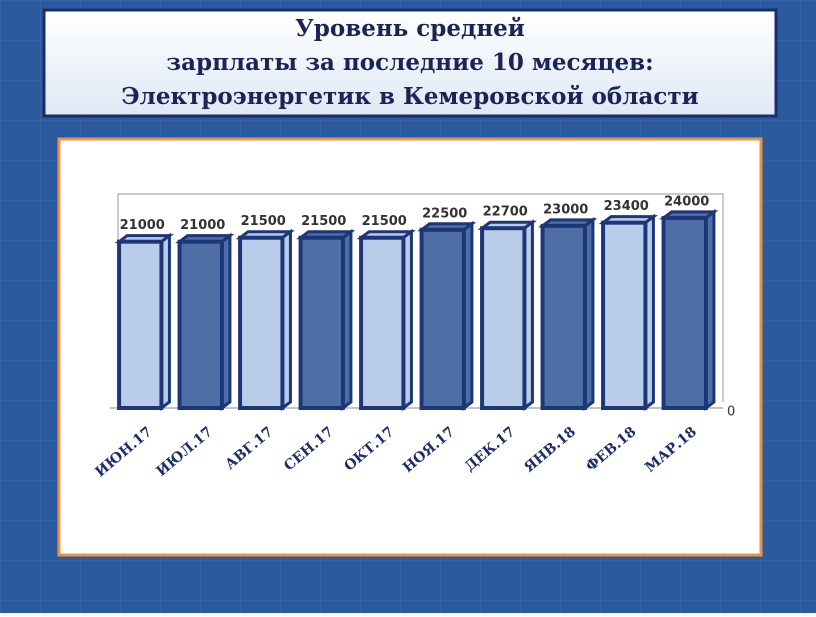  Describe the element at coordinates (731, 412) in the screenshot. I see `y-tick-label: 0` at that location.